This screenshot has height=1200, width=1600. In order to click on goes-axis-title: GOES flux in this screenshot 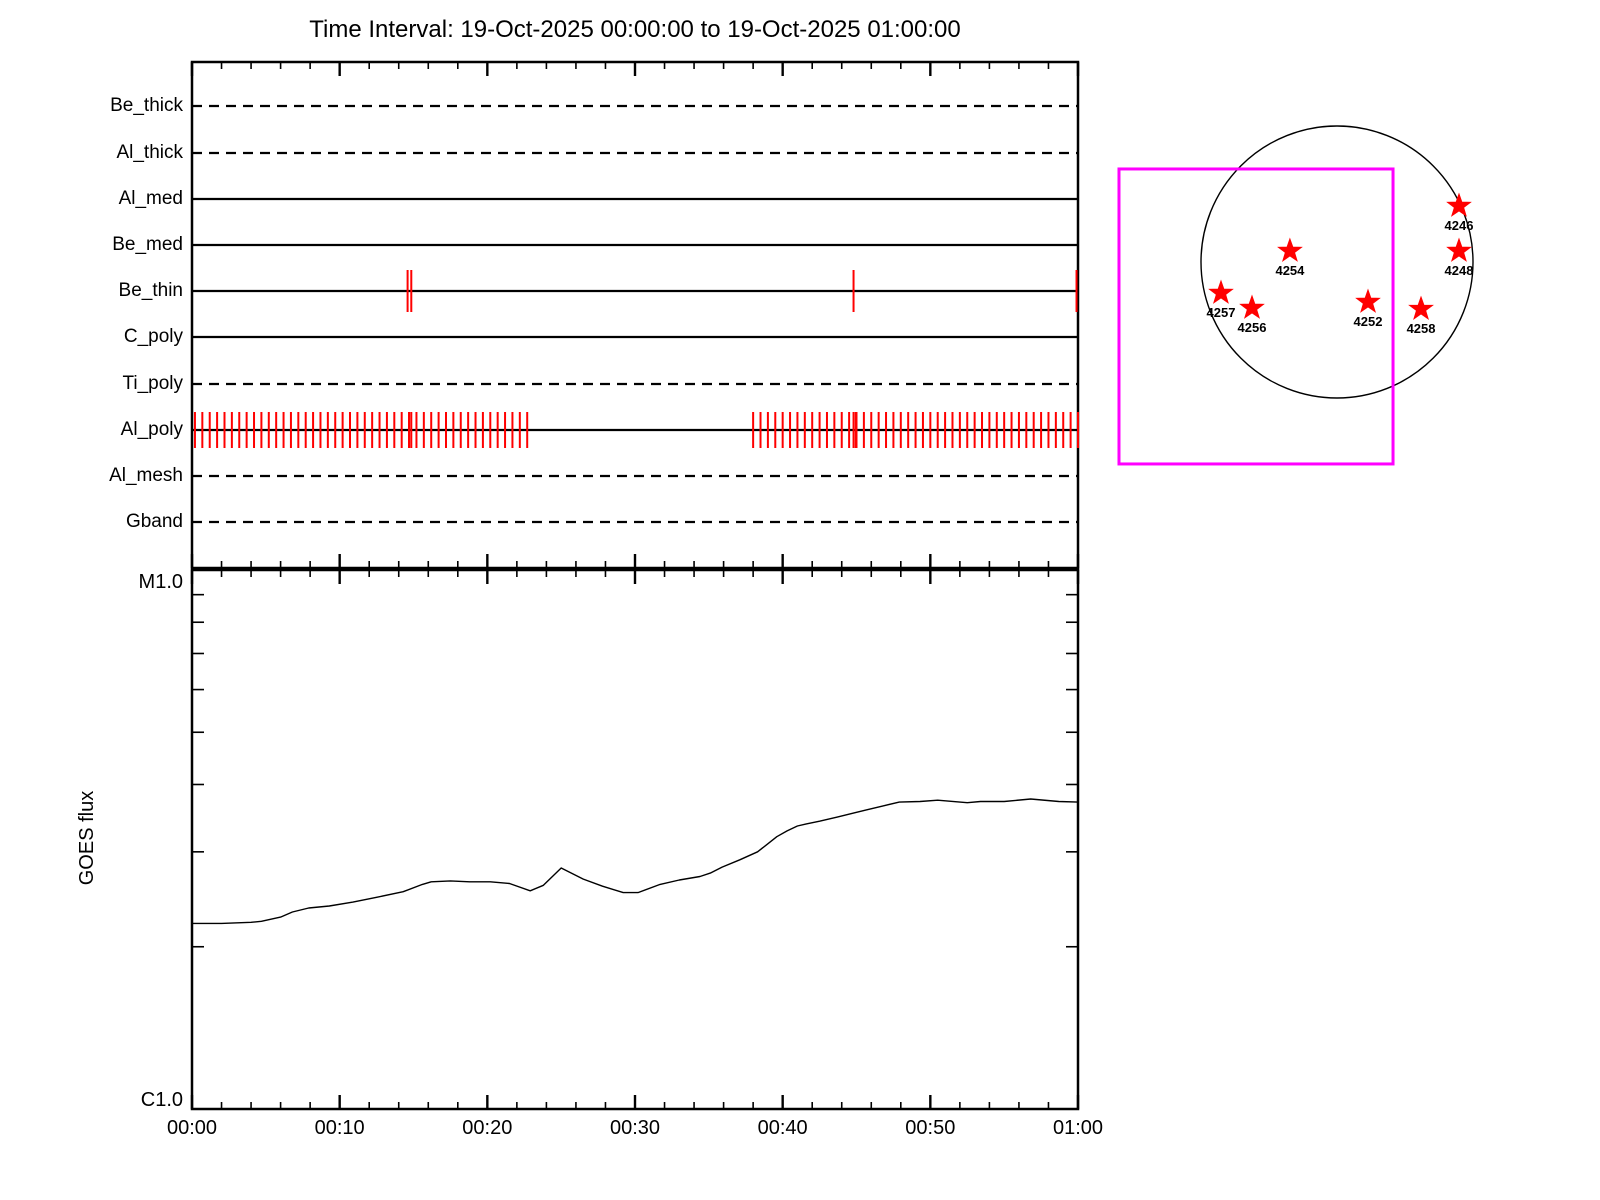, I will do `click(87, 838)`.